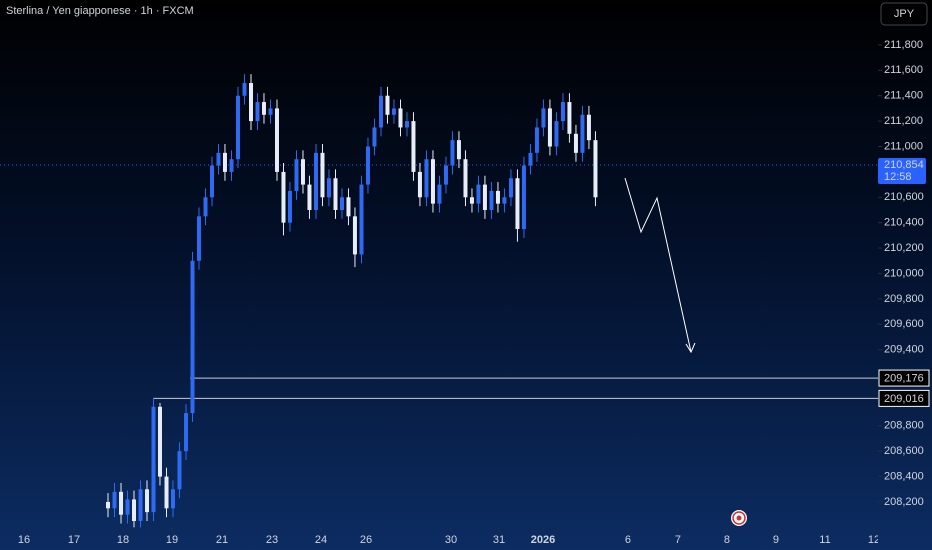 This screenshot has width=932, height=550. I want to click on currency-button, so click(904, 14).